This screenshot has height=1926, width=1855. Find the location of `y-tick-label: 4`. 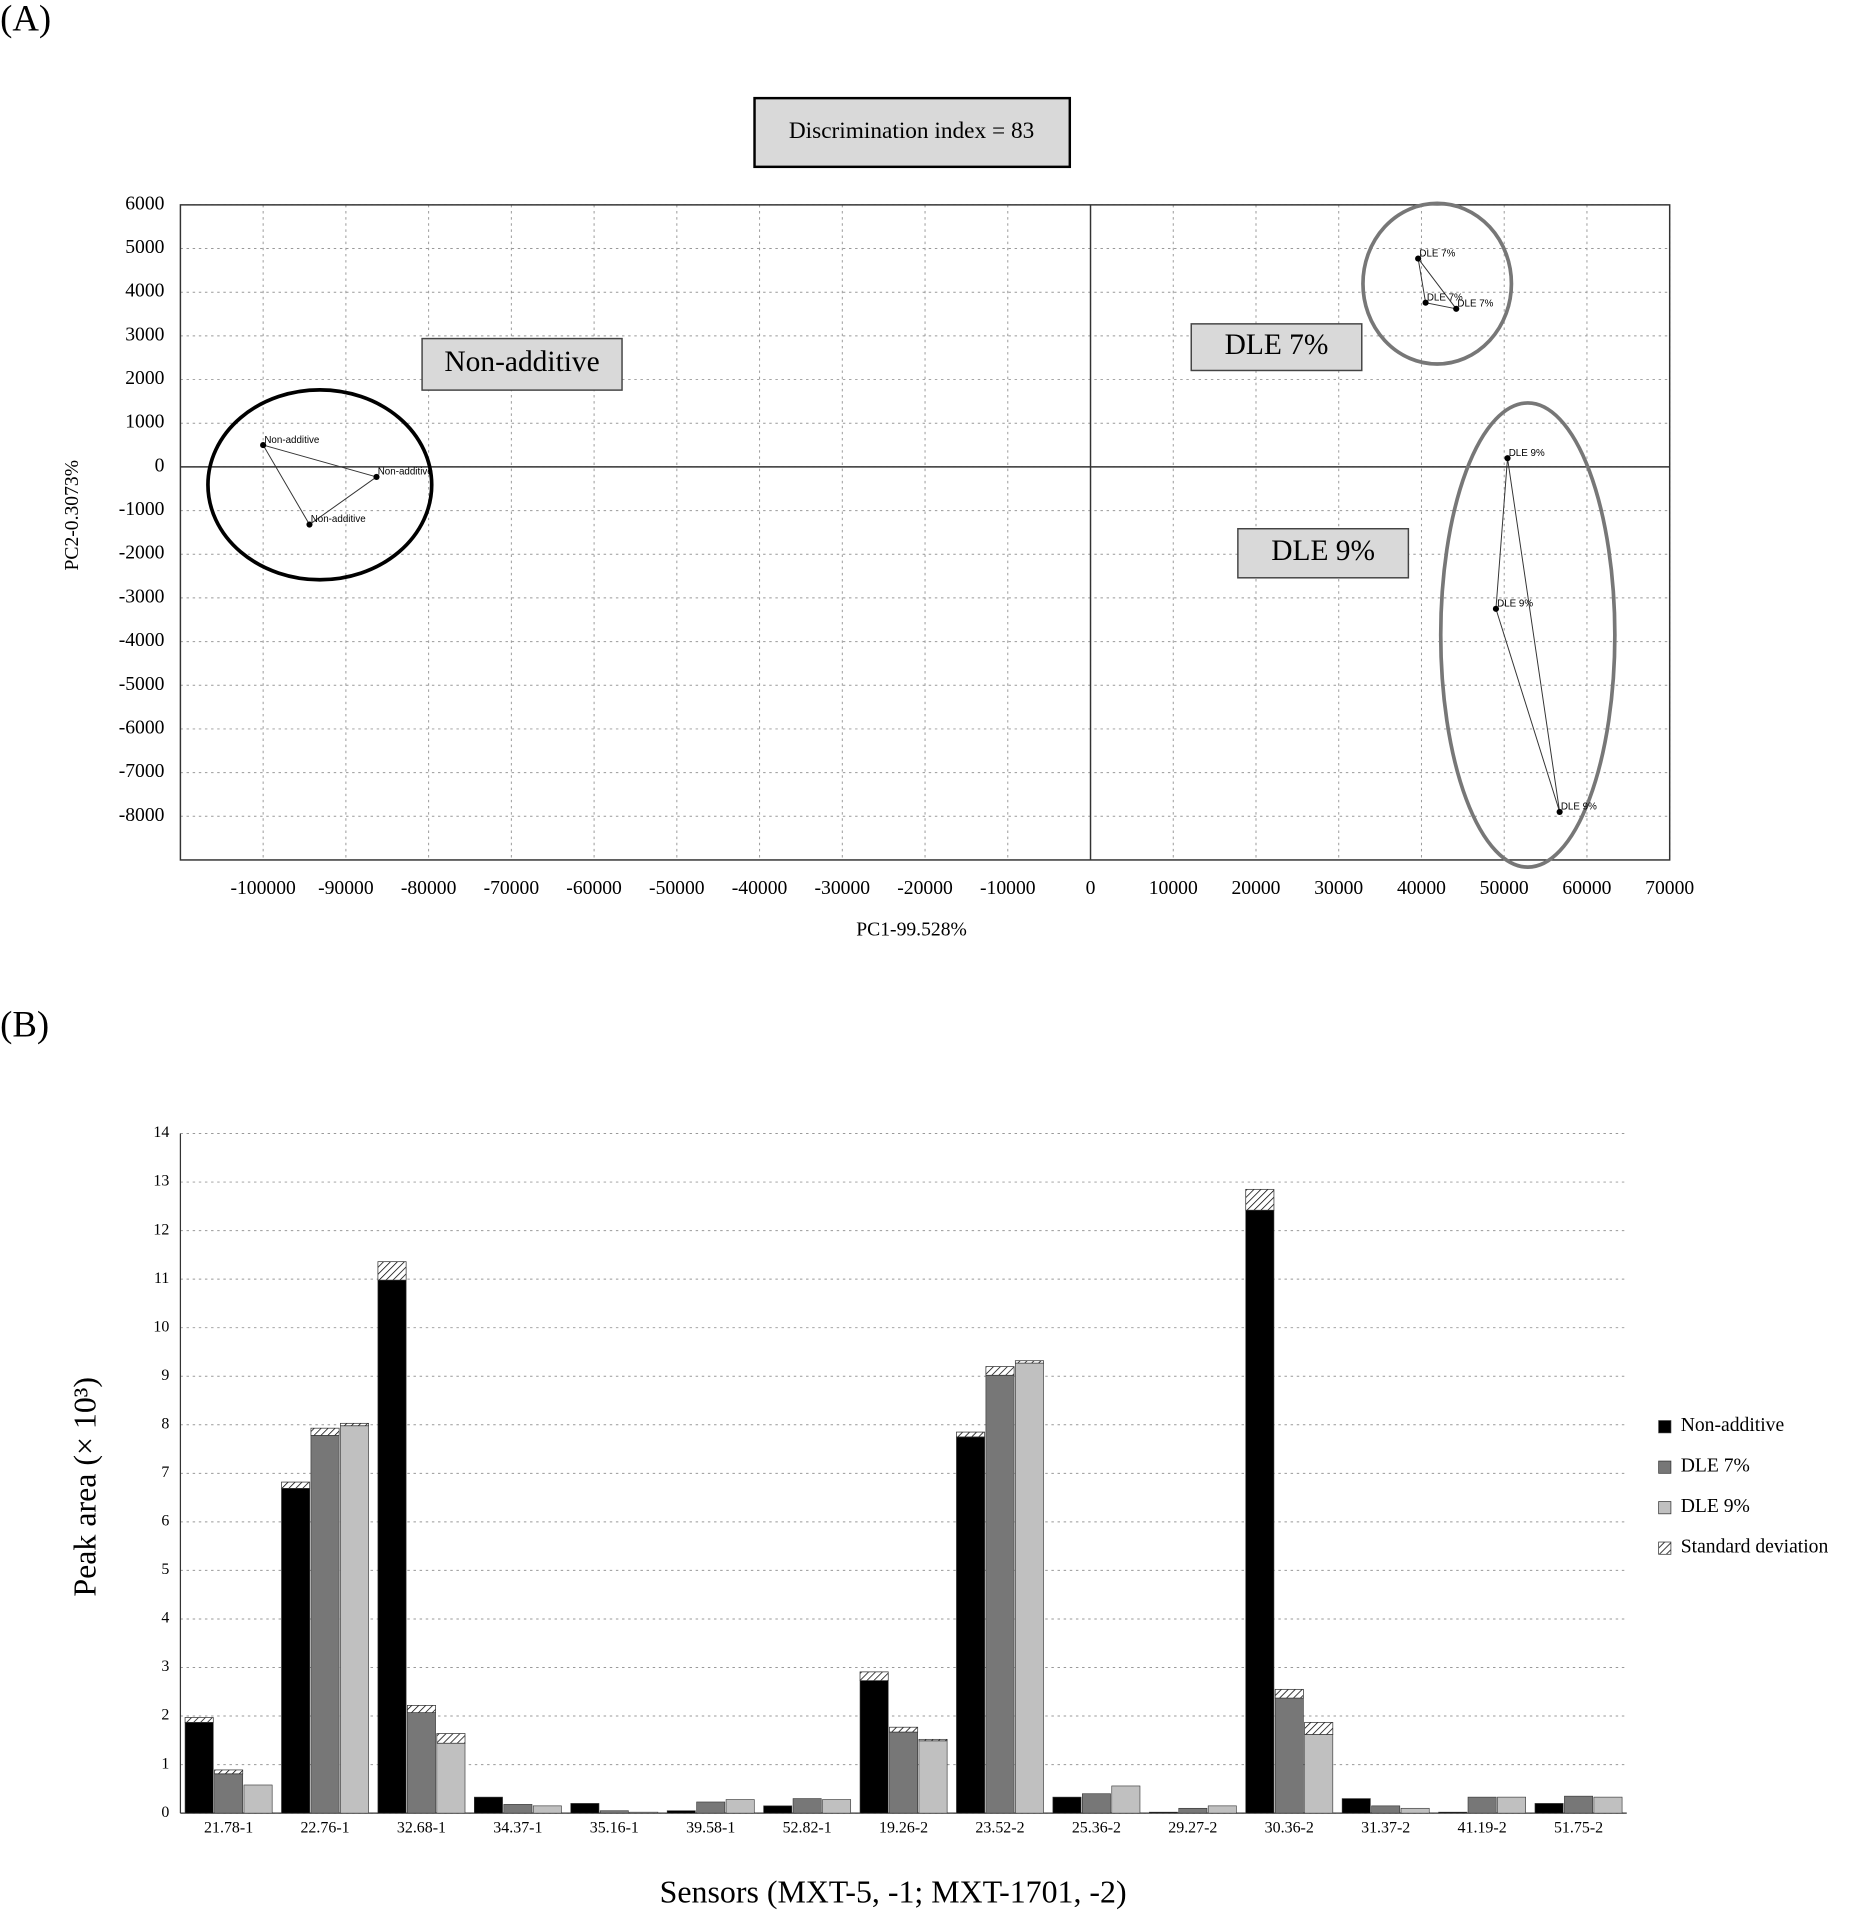

y-tick-label: 4 is located at coordinates (165, 1618).